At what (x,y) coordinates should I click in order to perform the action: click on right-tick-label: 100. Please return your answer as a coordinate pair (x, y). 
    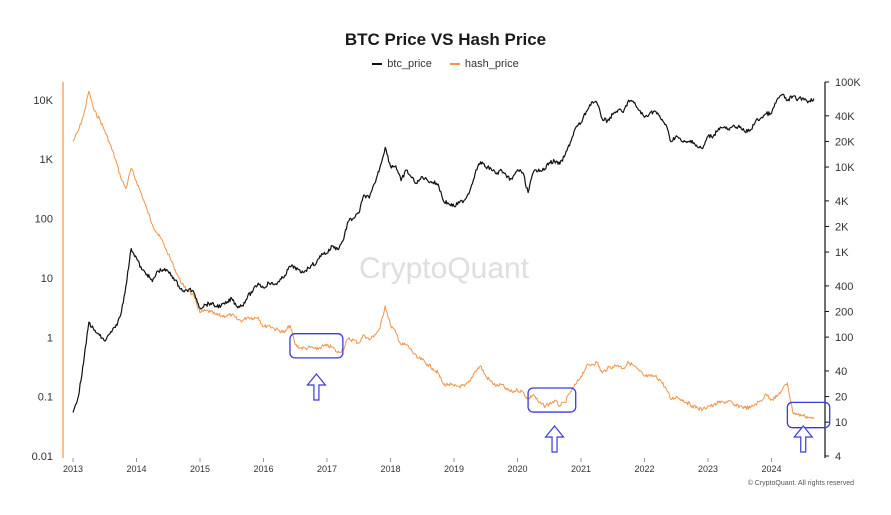
    Looking at the image, I should click on (844, 338).